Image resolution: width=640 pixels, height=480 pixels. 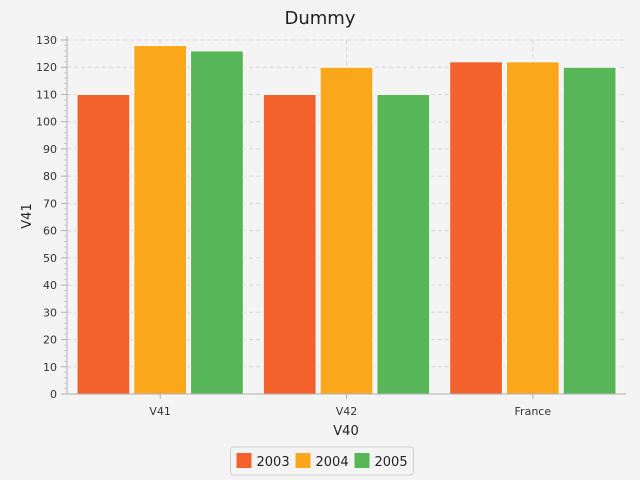 I want to click on legend-label: 2004, so click(x=332, y=462).